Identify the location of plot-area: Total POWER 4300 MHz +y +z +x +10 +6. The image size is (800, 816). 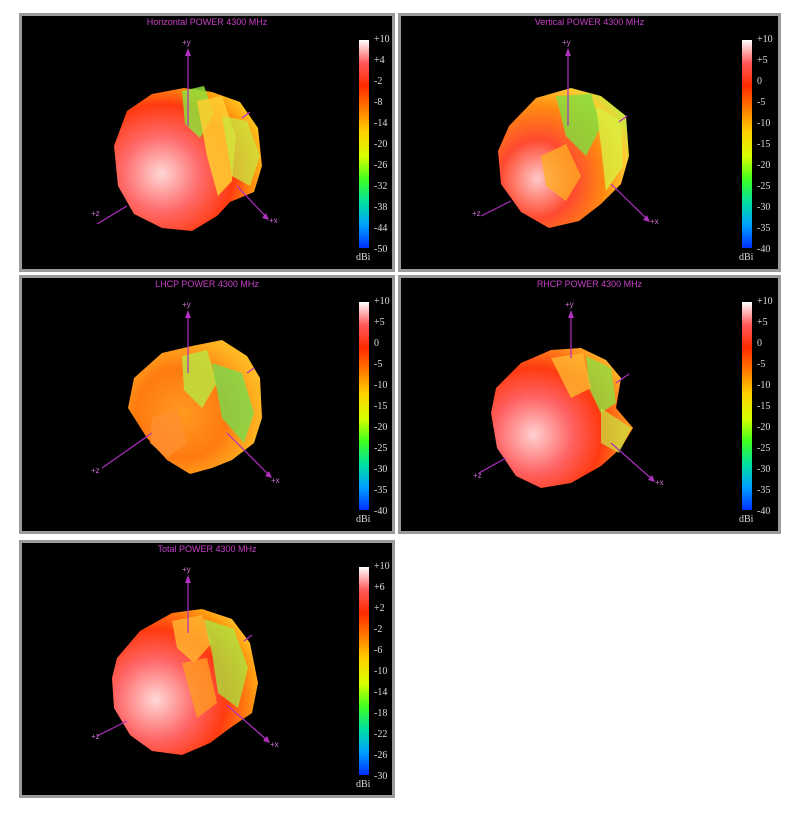
(207, 669).